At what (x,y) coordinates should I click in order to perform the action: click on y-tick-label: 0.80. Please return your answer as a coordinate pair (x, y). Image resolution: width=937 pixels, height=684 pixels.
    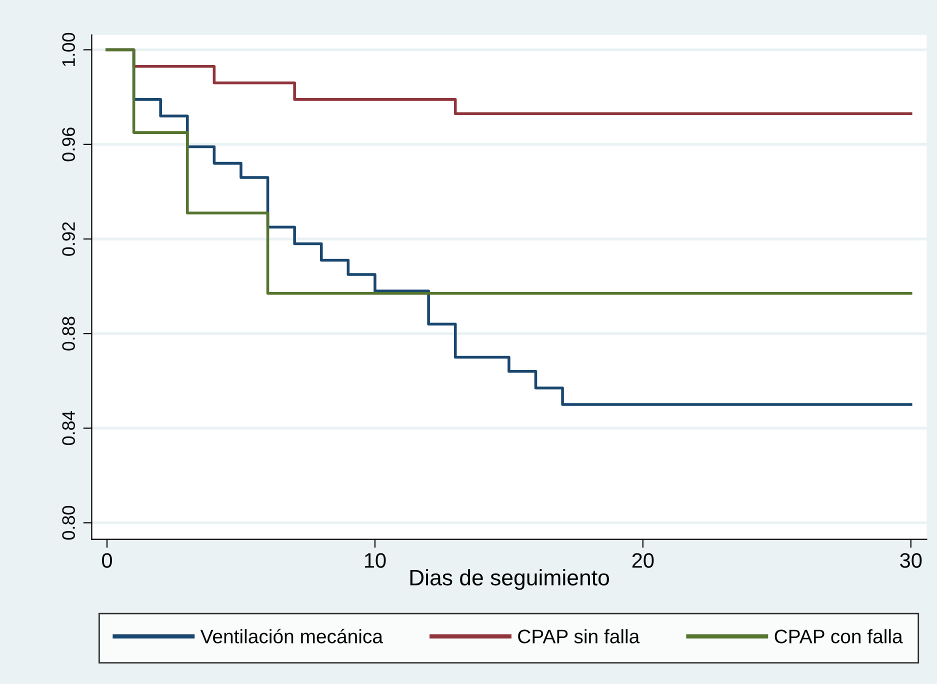
    Looking at the image, I should click on (68, 523).